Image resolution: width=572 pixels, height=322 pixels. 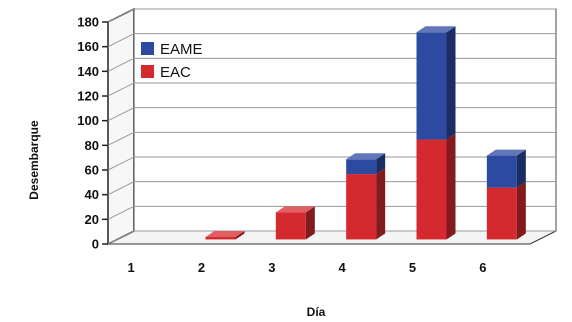 I want to click on x-tick-label: 3, so click(x=271, y=267).